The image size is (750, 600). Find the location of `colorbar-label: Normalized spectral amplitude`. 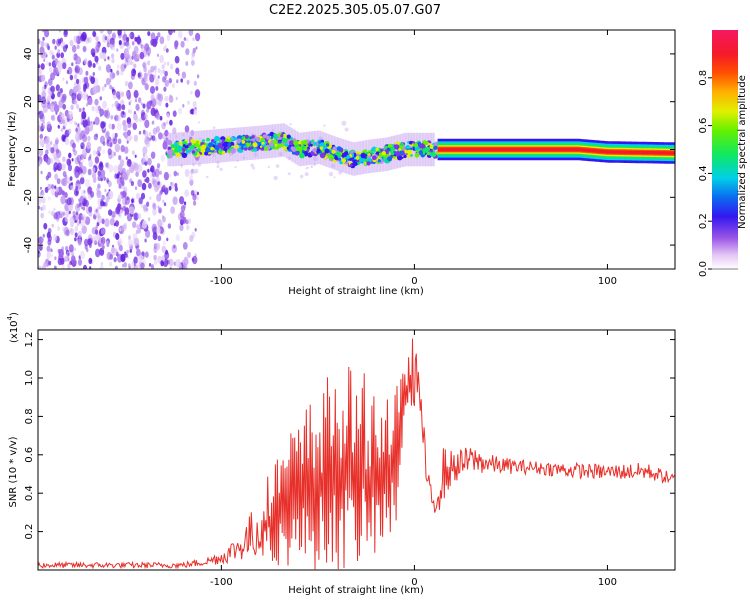

colorbar-label: Normalized spectral amplitude is located at coordinates (742, 152).